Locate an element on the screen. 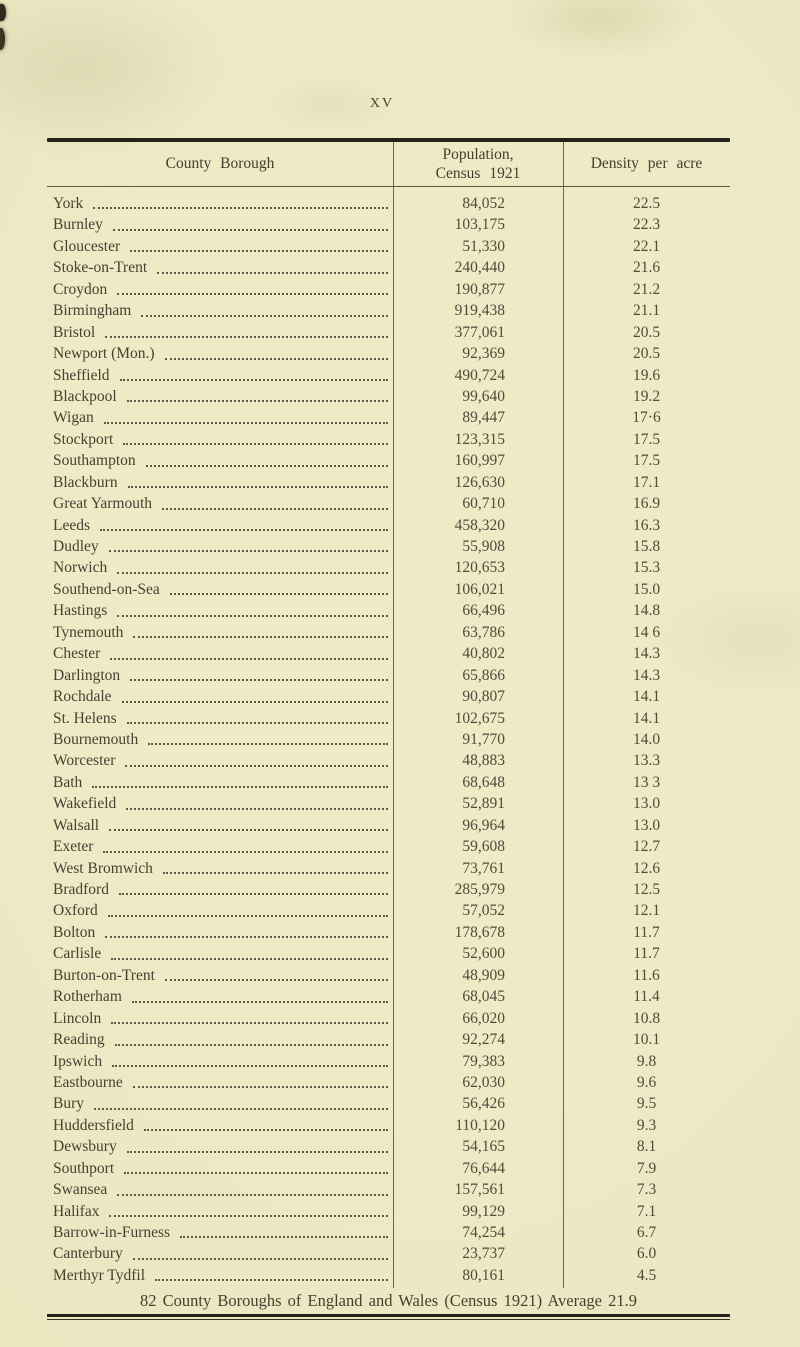 The height and width of the screenshot is (1347, 800). table-row: Blackburn 126,630 17.1 is located at coordinates (388, 482).